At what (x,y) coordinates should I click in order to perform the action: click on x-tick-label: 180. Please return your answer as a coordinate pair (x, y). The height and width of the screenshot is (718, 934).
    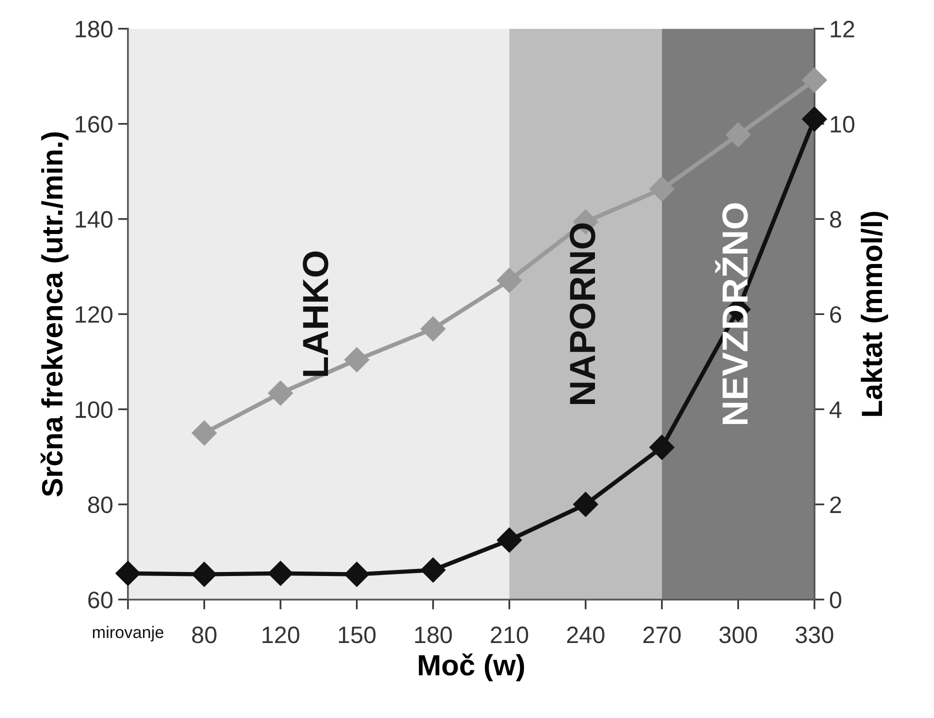
    Looking at the image, I should click on (433, 635).